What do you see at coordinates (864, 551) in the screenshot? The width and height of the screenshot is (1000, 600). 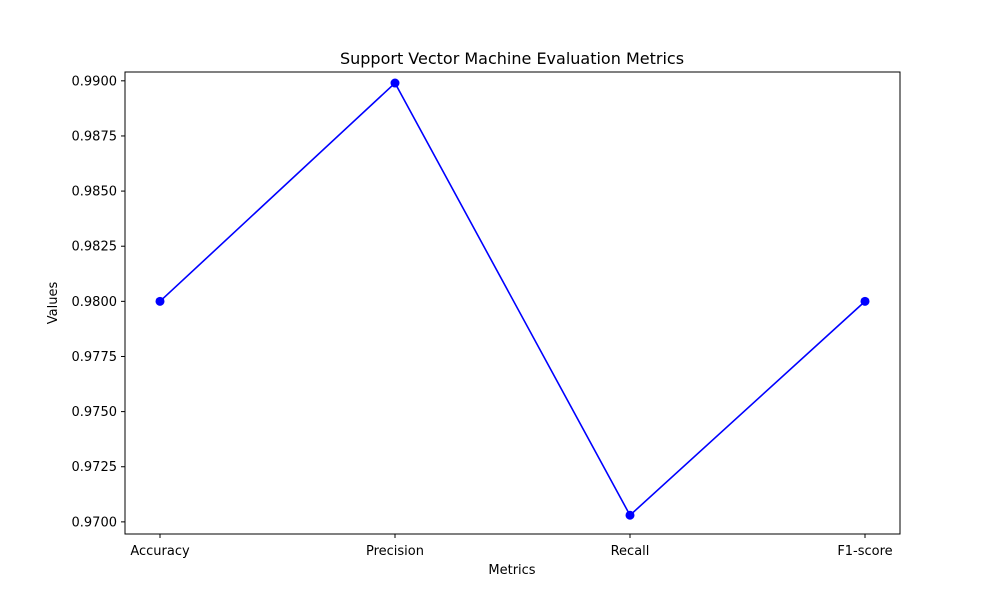 I see `x-tick-label: F1-score` at bounding box center [864, 551].